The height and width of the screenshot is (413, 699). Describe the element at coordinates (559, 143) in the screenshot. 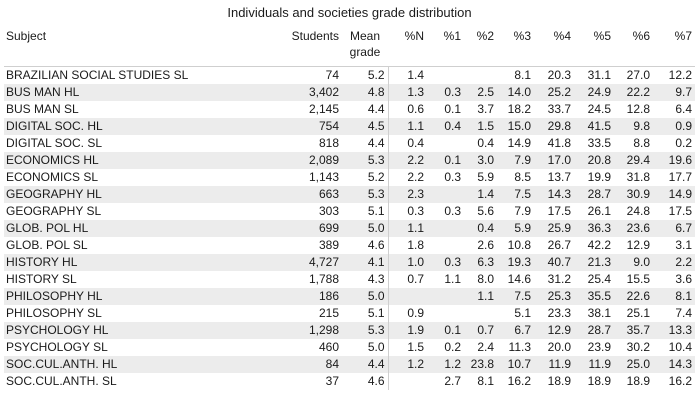

I see `pct-4-cell: 41.8` at that location.